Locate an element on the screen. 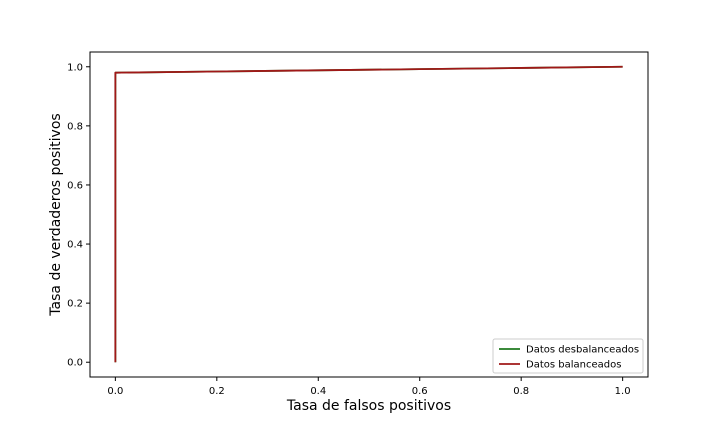 Image resolution: width=720 pixels, height=432 pixels. x-tick-label: 0.8 is located at coordinates (521, 391).